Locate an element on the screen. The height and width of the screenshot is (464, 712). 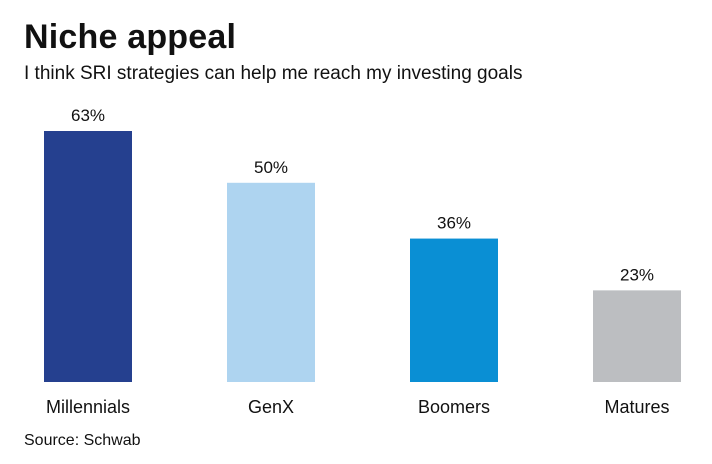
category-label: Matures is located at coordinates (636, 407).